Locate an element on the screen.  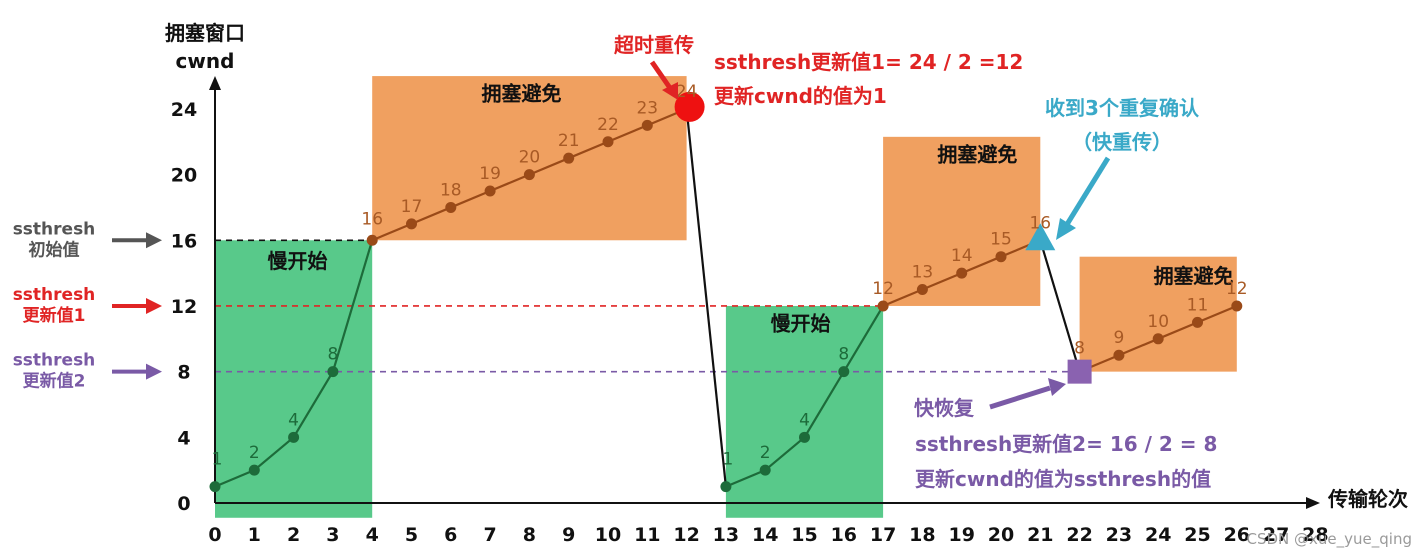
fast-recovery-arrow-head is located at coordinates (1057, 387).